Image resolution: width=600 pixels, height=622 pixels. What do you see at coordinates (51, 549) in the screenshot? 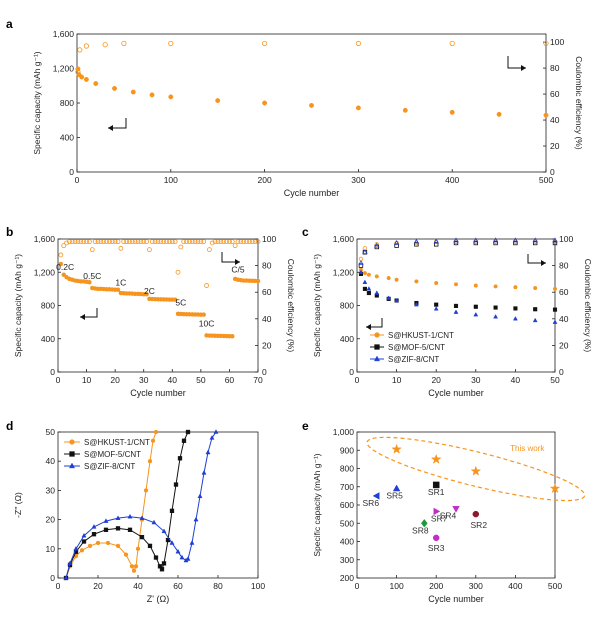
I see `y-tick-label: 10` at bounding box center [51, 549].